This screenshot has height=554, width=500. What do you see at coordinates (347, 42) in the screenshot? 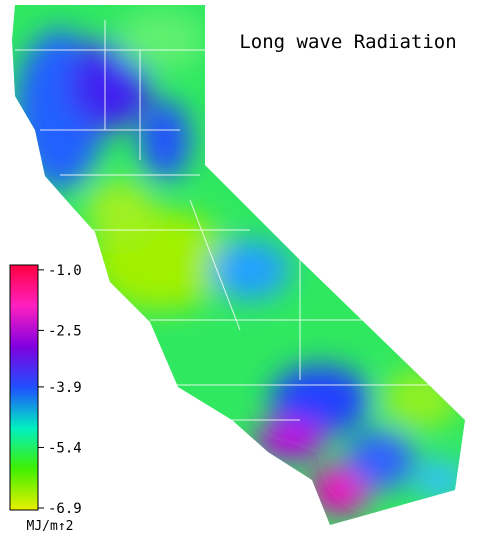
I see `map-title: Long wave Radiation` at bounding box center [347, 42].